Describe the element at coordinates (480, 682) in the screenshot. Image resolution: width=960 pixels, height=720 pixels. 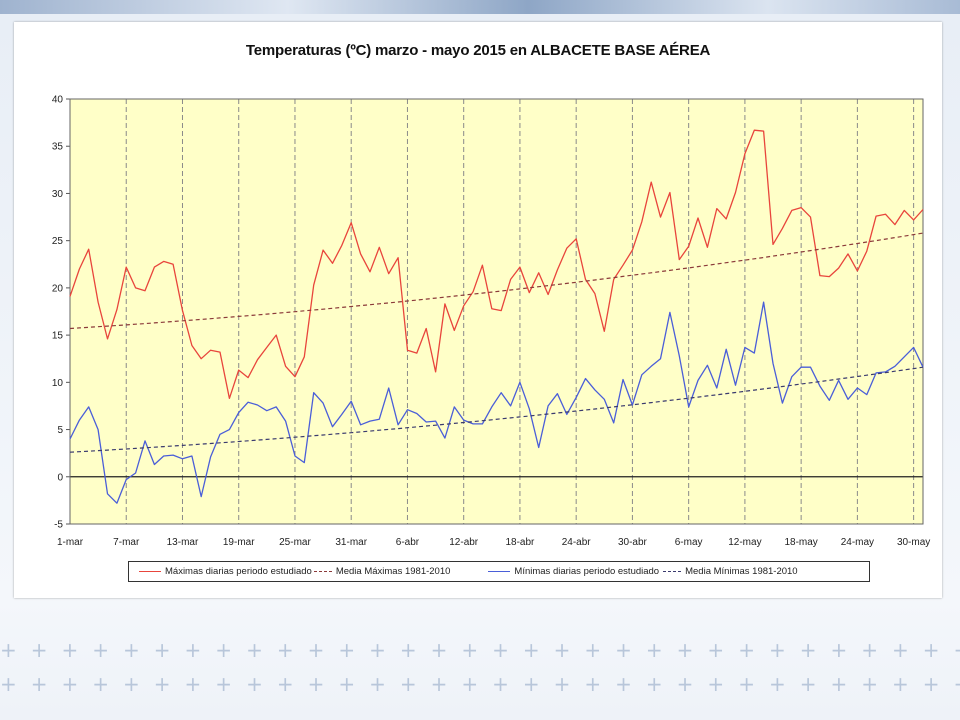
I see `decorative-plus-pattern-2: ++++++++++++++++++++++++++++++++` at that location.